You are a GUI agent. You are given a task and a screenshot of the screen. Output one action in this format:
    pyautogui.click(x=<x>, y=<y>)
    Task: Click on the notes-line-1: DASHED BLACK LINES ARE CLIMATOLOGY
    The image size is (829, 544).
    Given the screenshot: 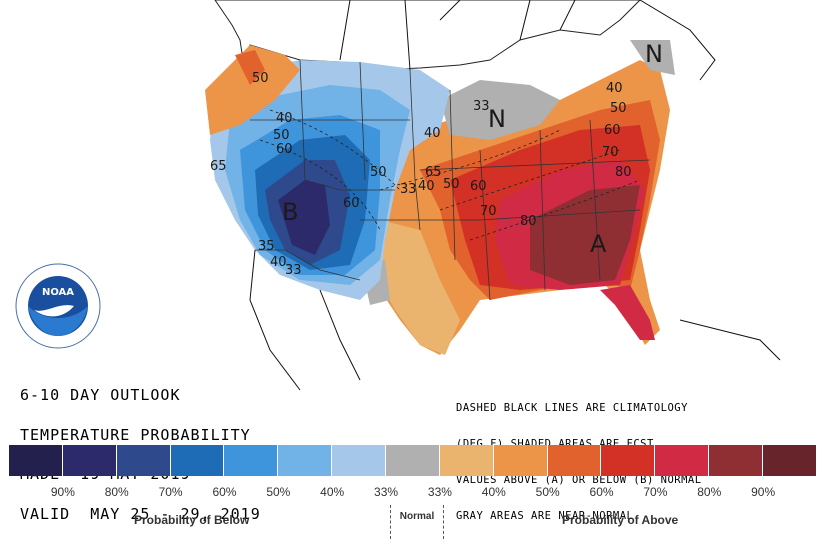 What is the action you would take?
    pyautogui.click(x=572, y=408)
    